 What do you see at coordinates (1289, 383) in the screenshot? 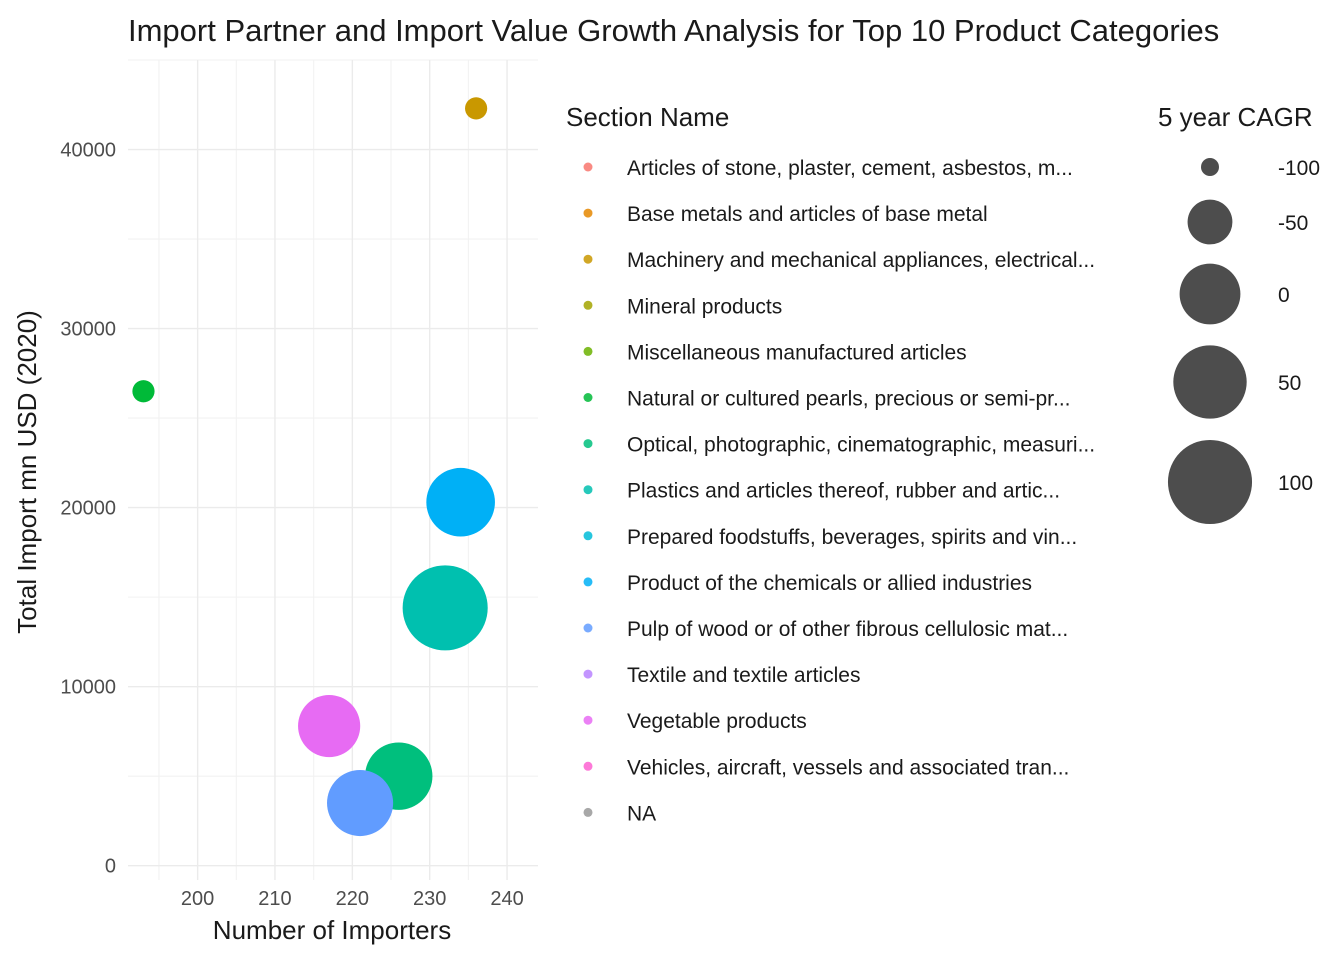
I see `size-legend-label: 50` at bounding box center [1289, 383].